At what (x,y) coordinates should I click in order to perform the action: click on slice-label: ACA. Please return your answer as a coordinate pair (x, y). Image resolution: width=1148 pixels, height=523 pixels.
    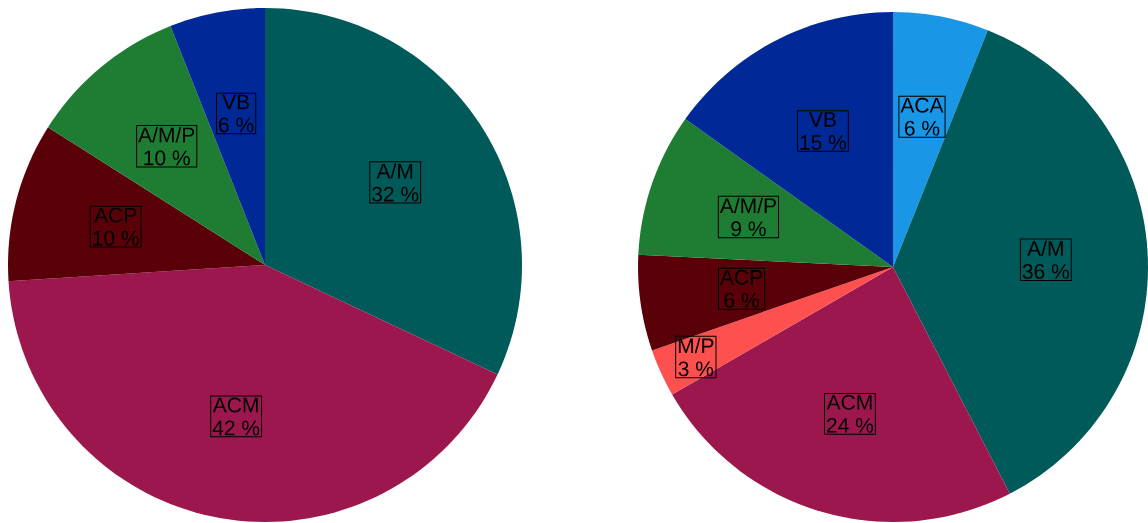
    Looking at the image, I should click on (922, 105).